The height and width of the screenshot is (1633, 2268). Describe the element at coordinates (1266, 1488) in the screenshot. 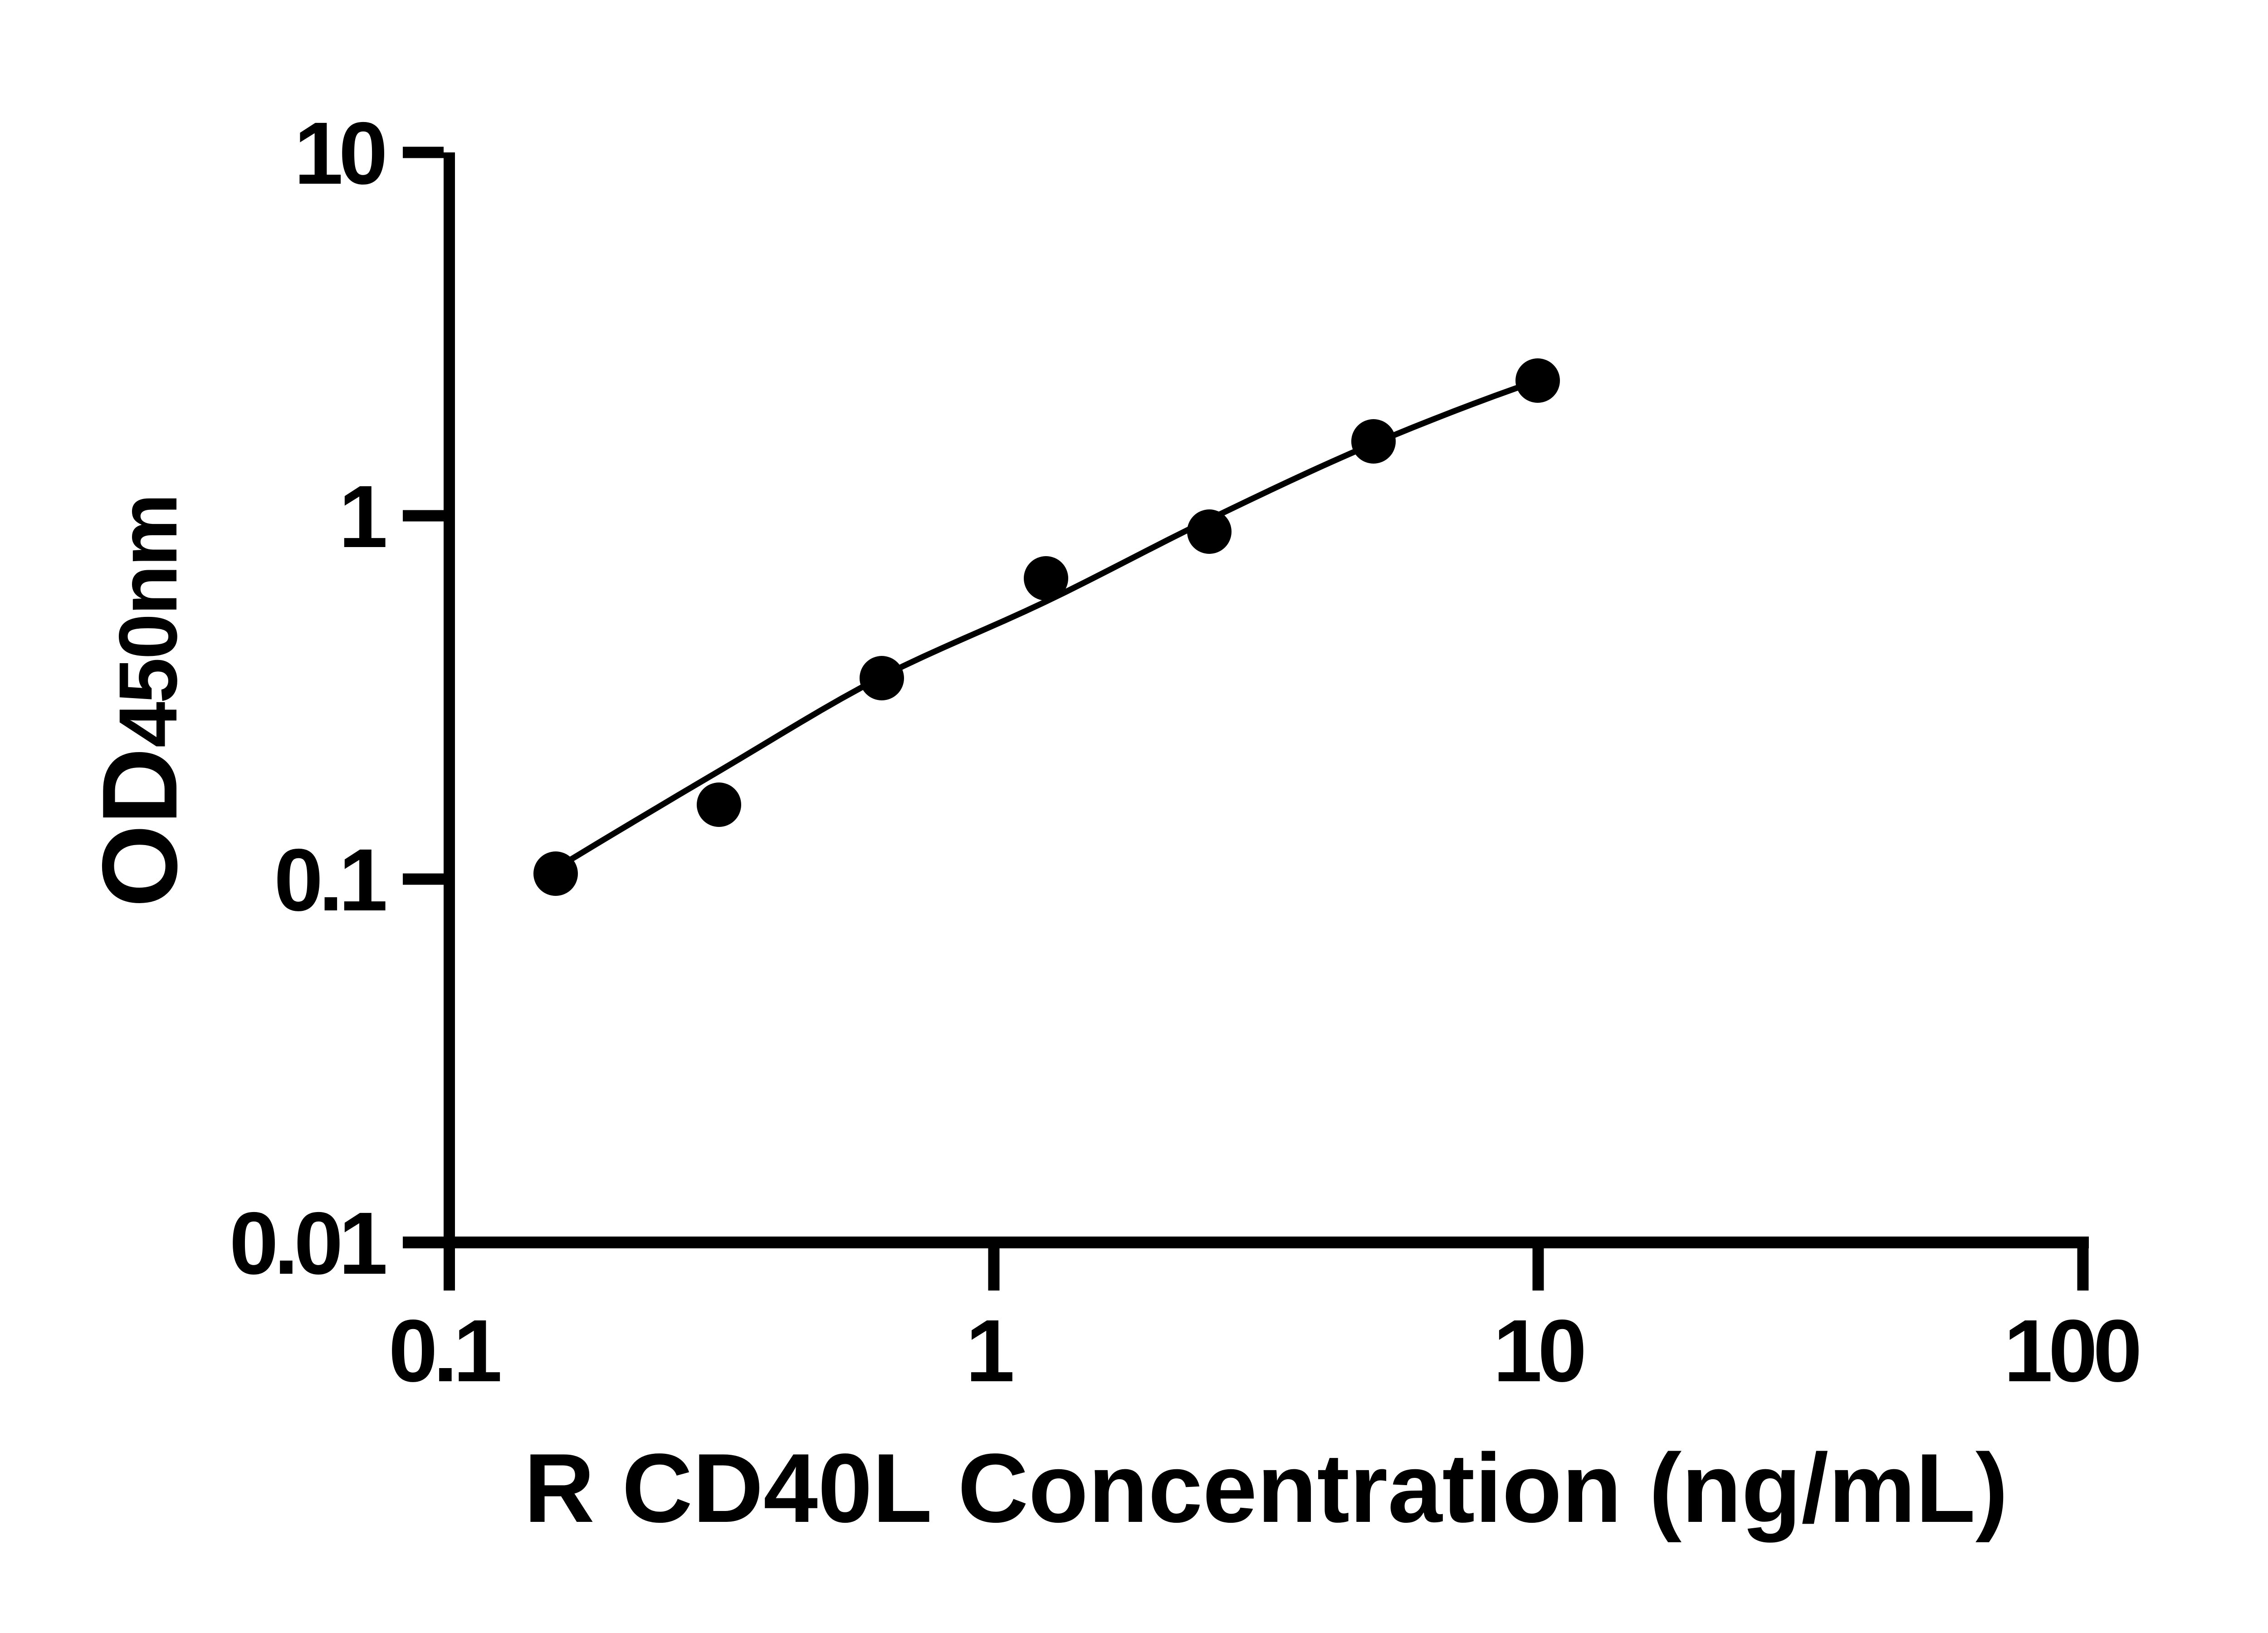

I see `svg-text: R CD40L Concentration (ng/mL)` at that location.